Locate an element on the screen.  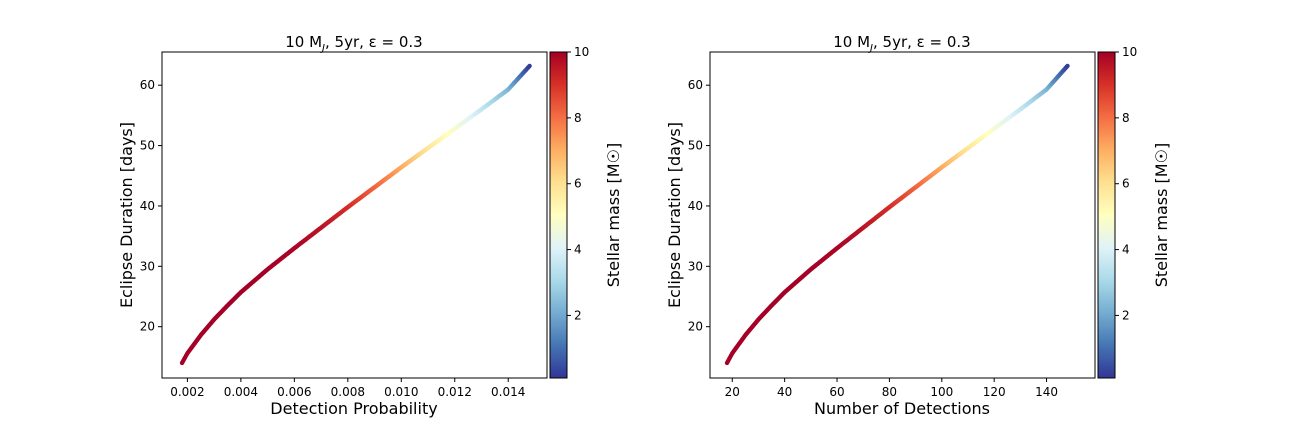
x-tick-label: 120 is located at coordinates (994, 392).